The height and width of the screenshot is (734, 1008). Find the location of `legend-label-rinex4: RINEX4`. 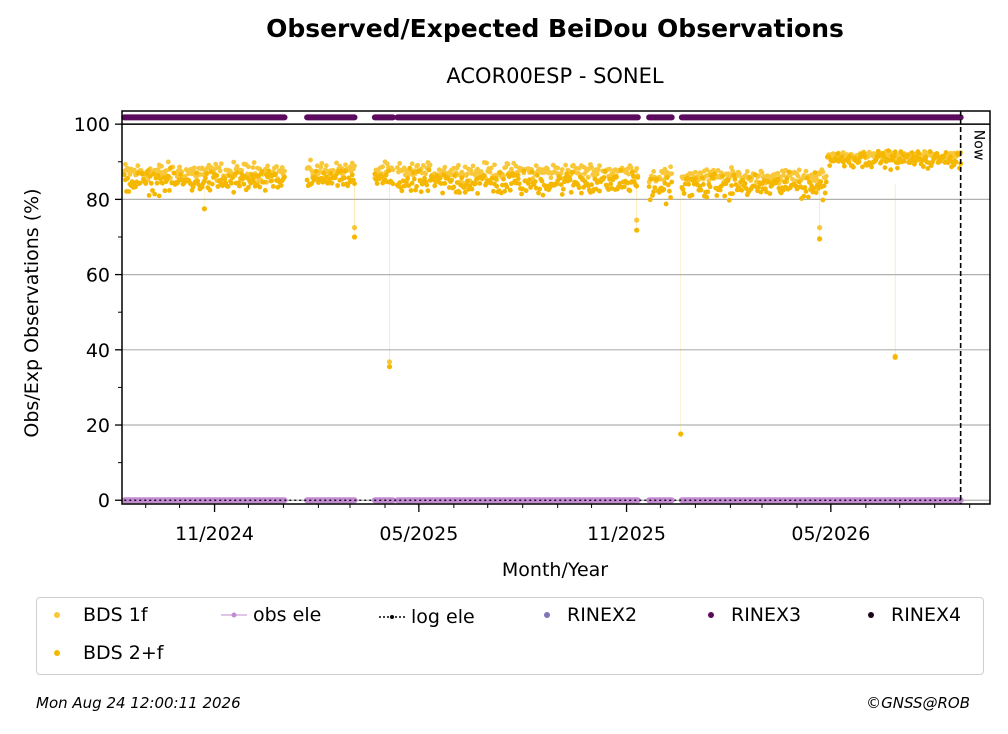

legend-label-rinex4: RINEX4 is located at coordinates (926, 615).